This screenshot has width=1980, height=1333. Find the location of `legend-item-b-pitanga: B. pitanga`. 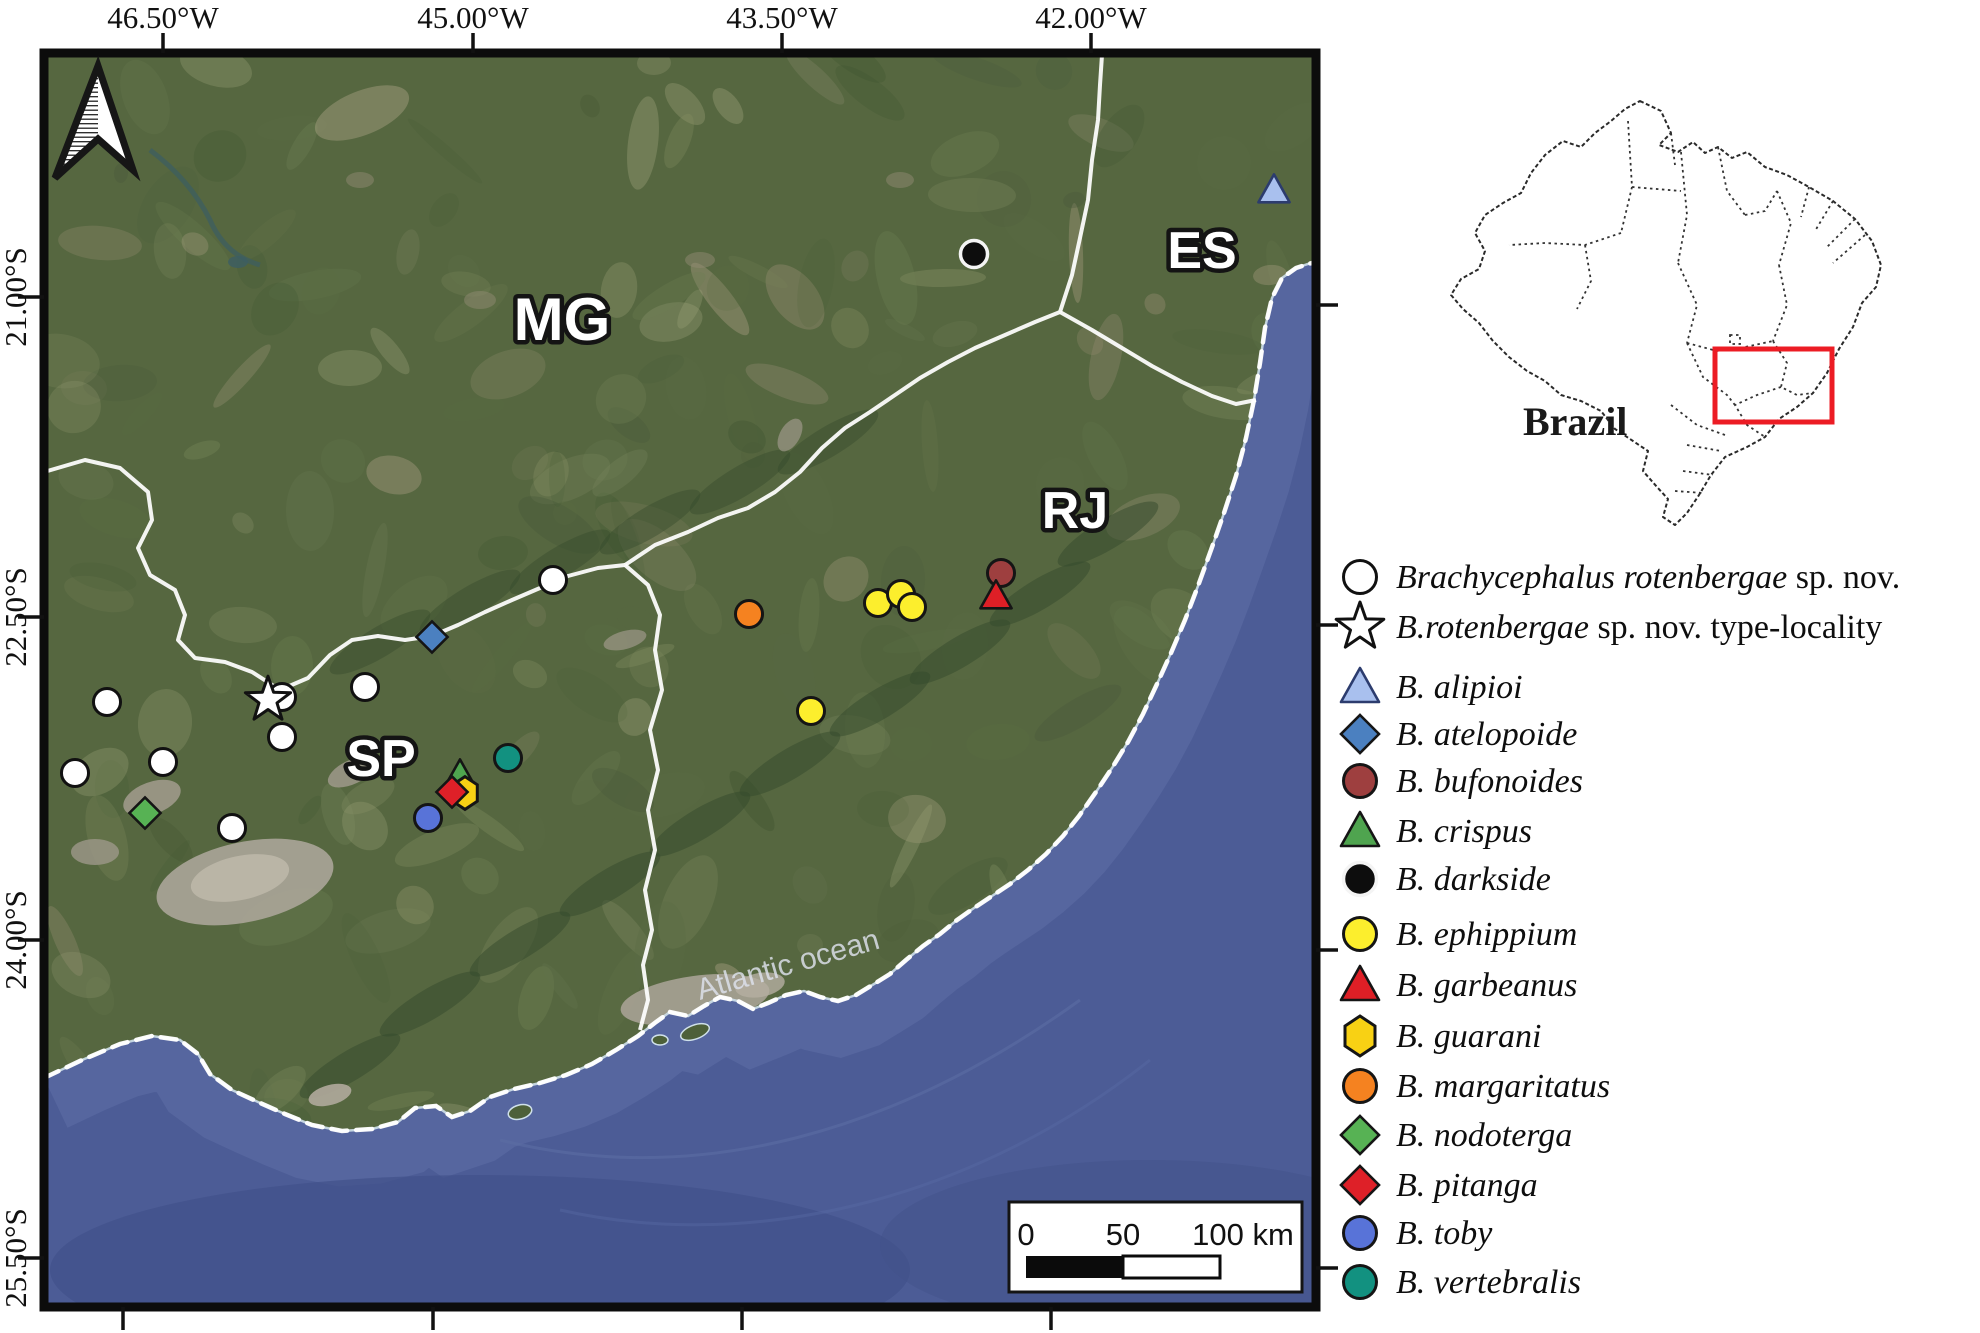

legend-item-b-pitanga: B. pitanga is located at coordinates (1438, 1185).